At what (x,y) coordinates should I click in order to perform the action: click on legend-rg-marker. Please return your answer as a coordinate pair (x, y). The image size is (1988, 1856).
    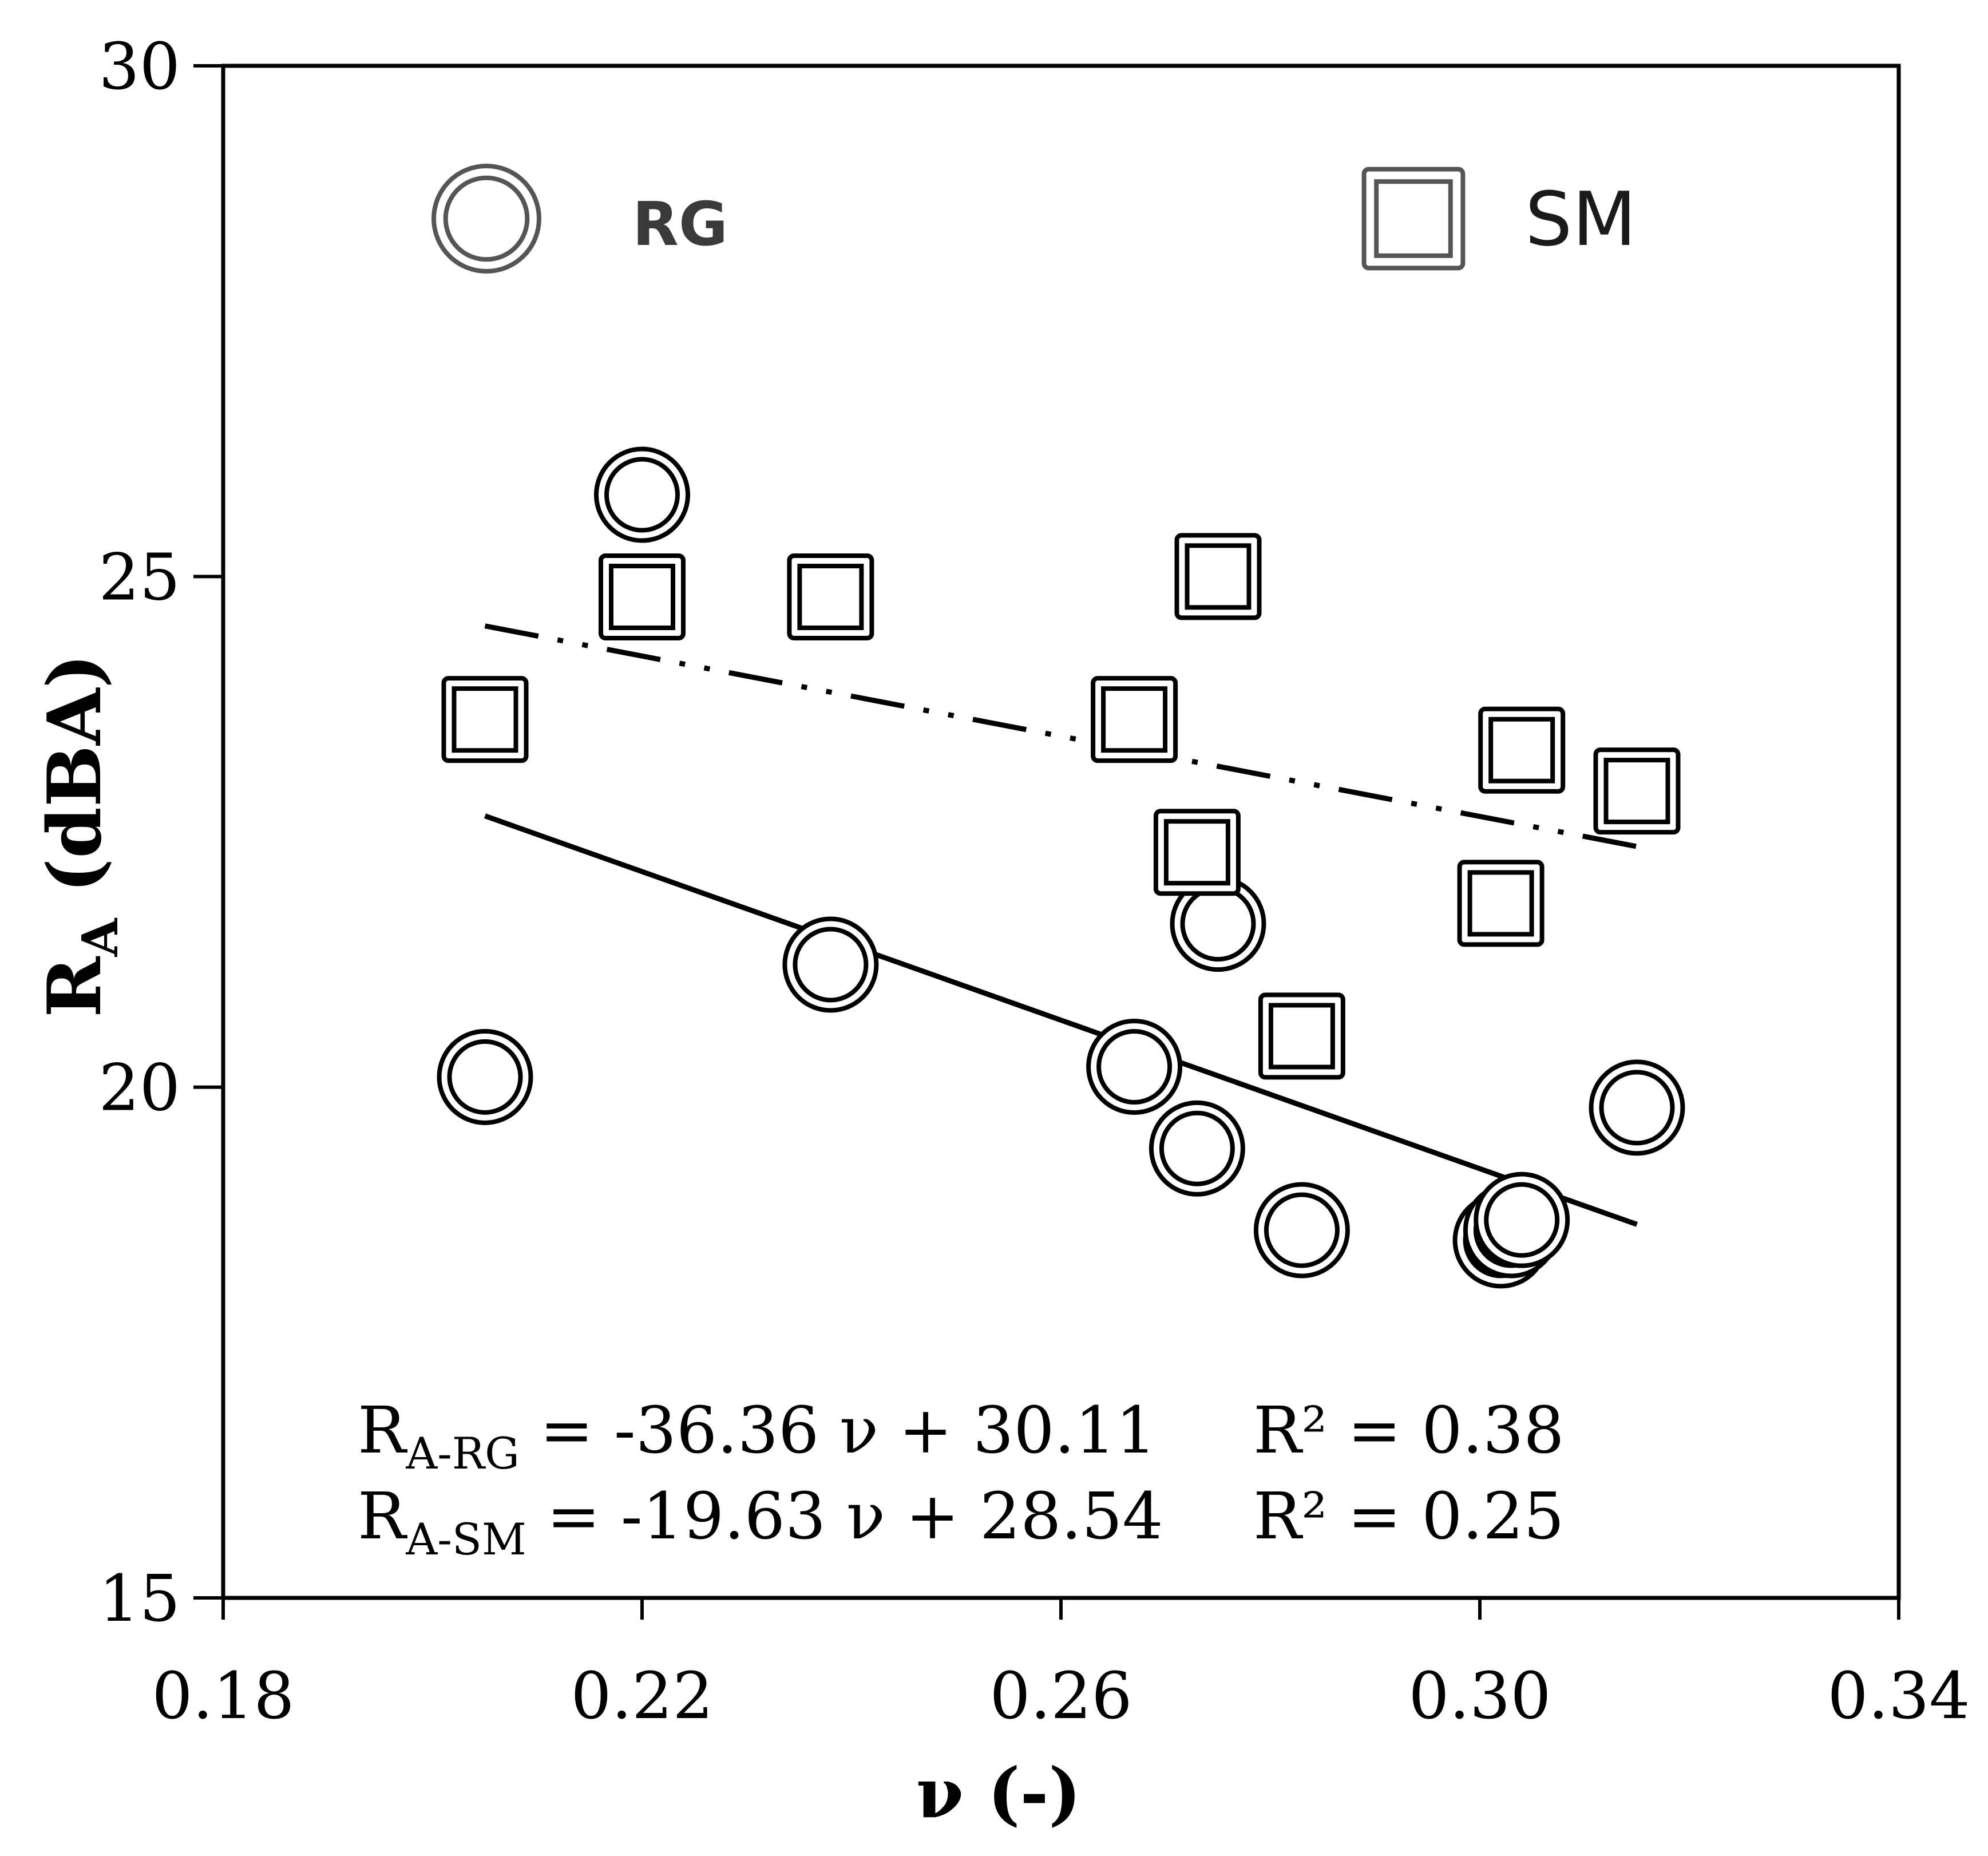
    Looking at the image, I should click on (486, 219).